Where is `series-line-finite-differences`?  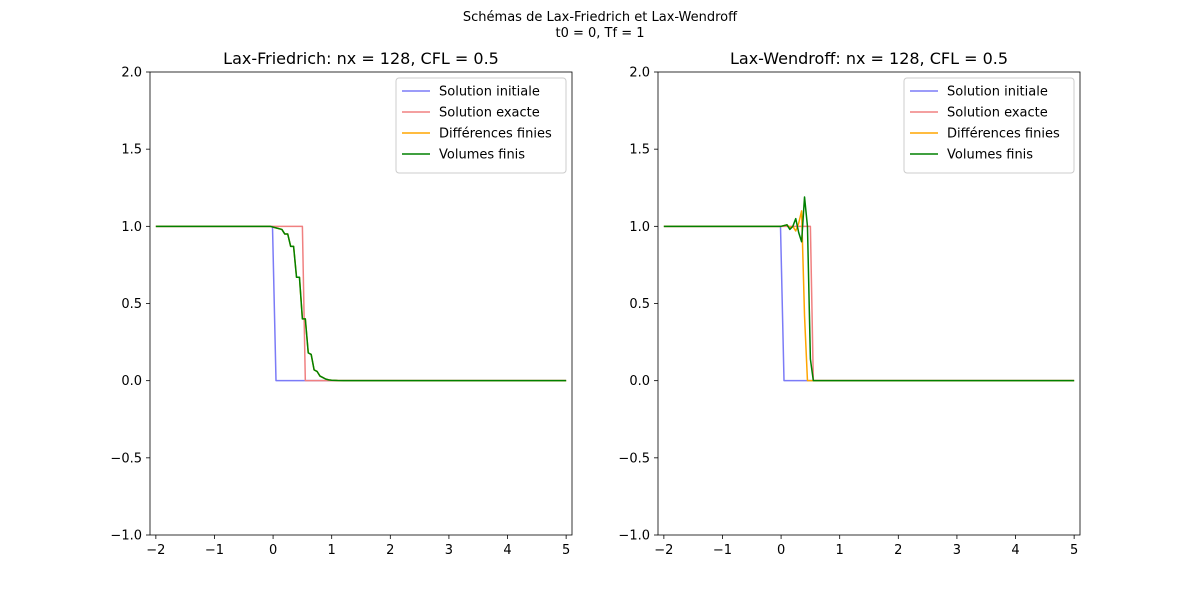 series-line-finite-differences is located at coordinates (869, 296).